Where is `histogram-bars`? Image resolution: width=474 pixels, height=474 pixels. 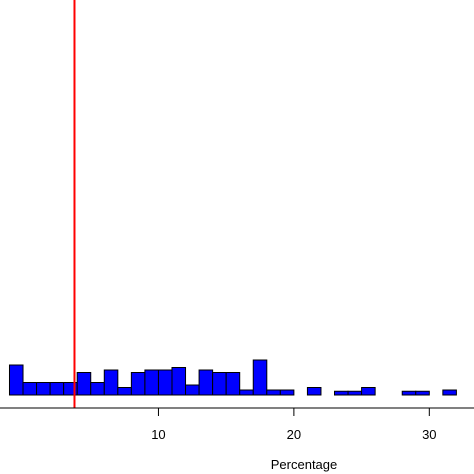 histogram-bars is located at coordinates (232, 377).